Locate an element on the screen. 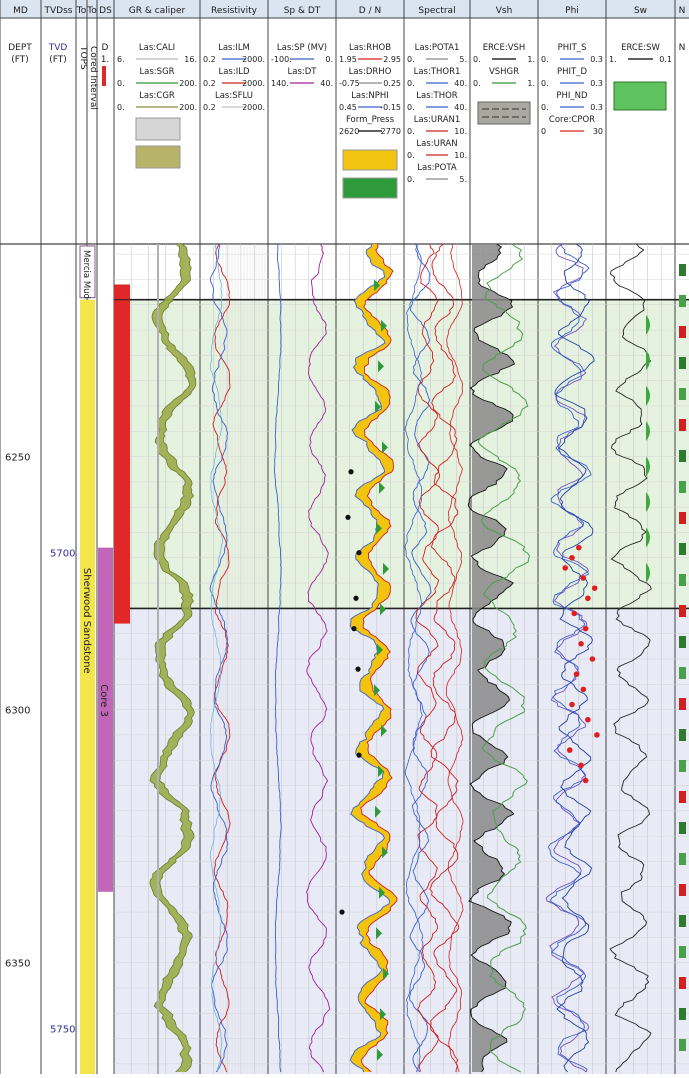 Image resolution: width=689 pixels, height=1078 pixels. legend-spdt-curve-name: Las:SP (MV) is located at coordinates (302, 48).